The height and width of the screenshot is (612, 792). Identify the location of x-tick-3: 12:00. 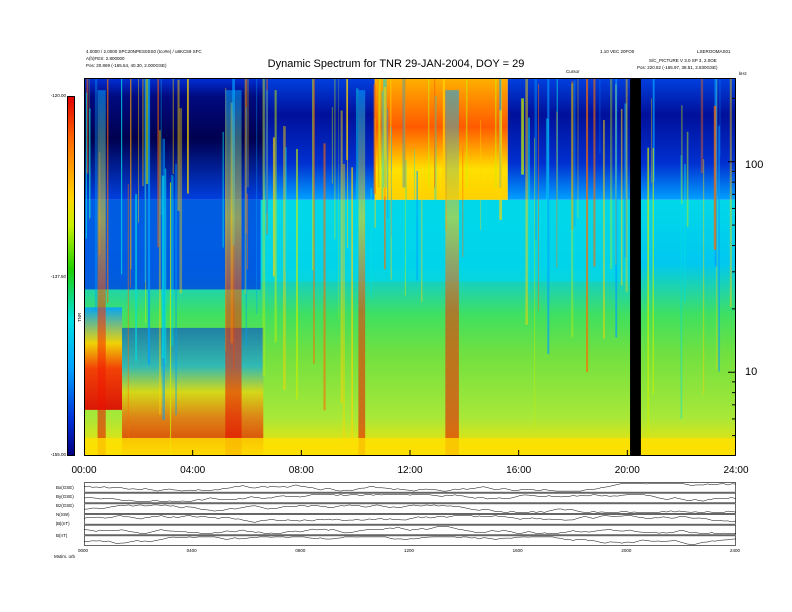
(410, 470).